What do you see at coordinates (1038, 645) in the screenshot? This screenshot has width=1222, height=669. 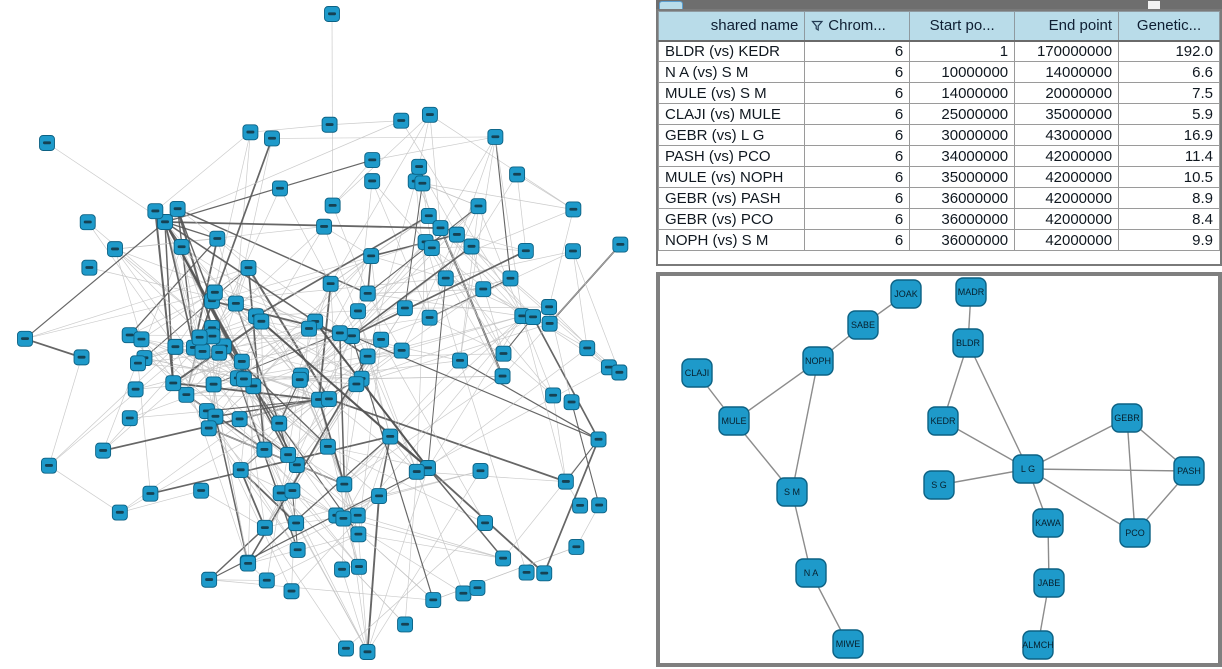 I see `network-node: ALMCH` at bounding box center [1038, 645].